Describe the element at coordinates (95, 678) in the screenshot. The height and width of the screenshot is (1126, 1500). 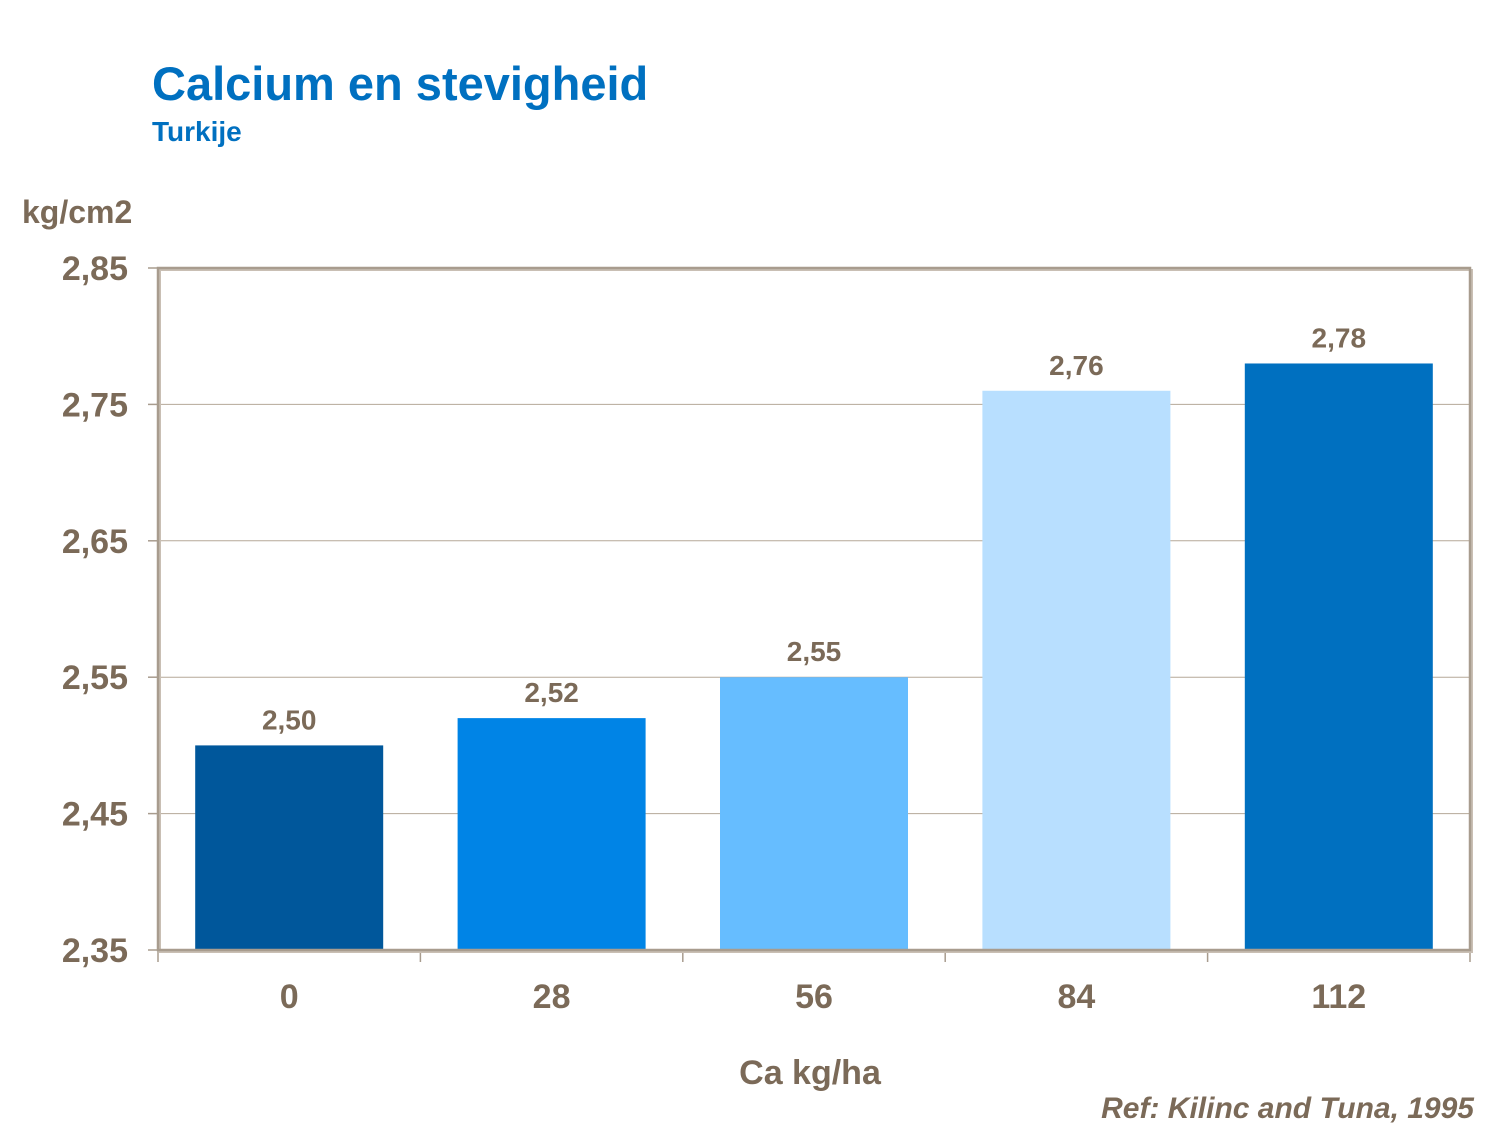
I see `y-tick-label: 2,55` at that location.